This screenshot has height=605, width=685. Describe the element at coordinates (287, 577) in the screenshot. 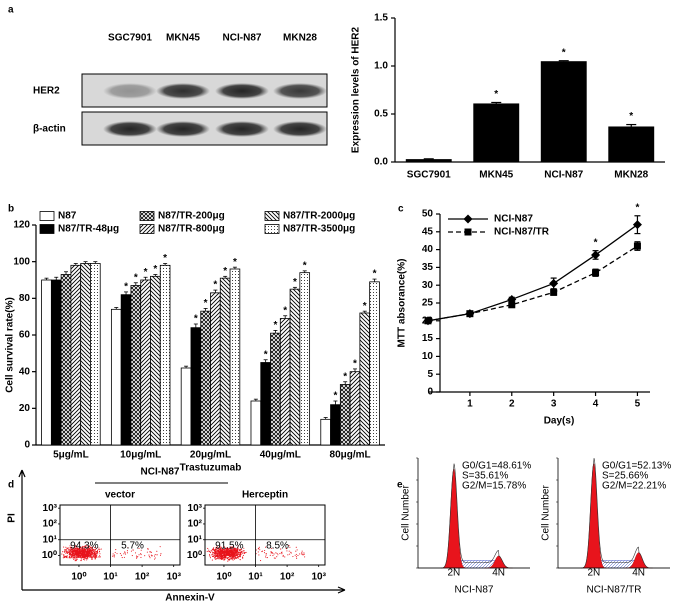

I see `x-tick-label: 10²` at that location.